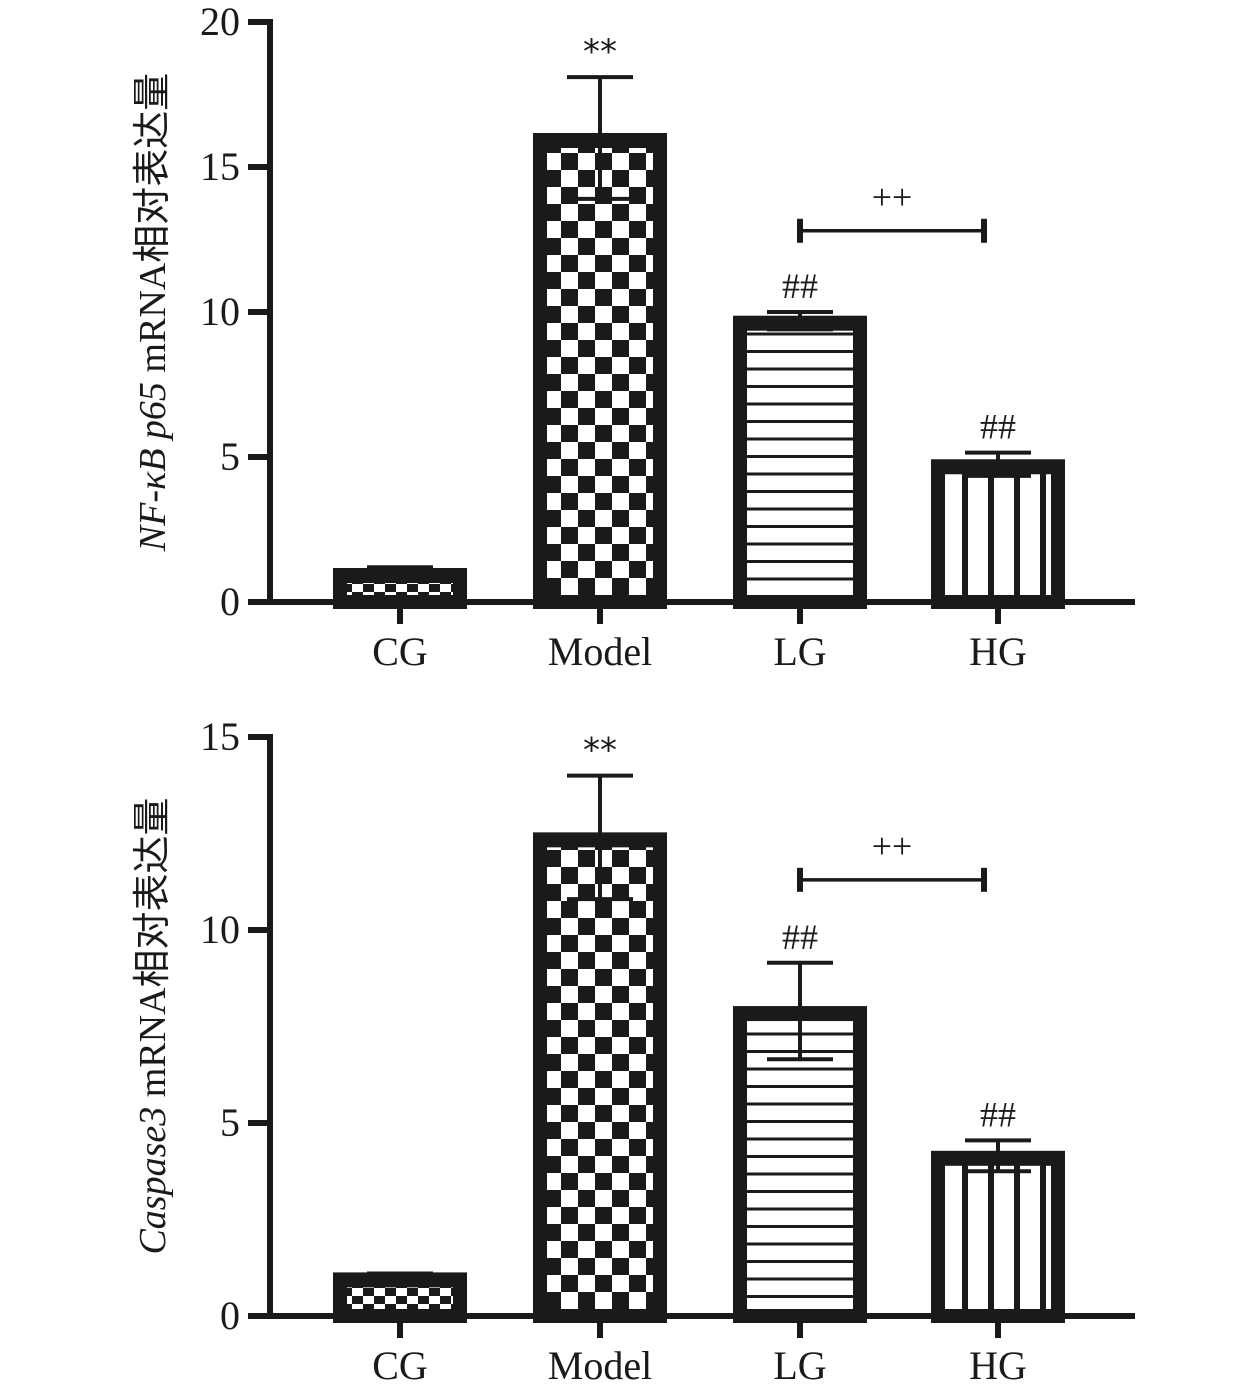 Image resolution: width=1260 pixels, height=1393 pixels. I want to click on y-tick-label: 20, so click(220, 22).